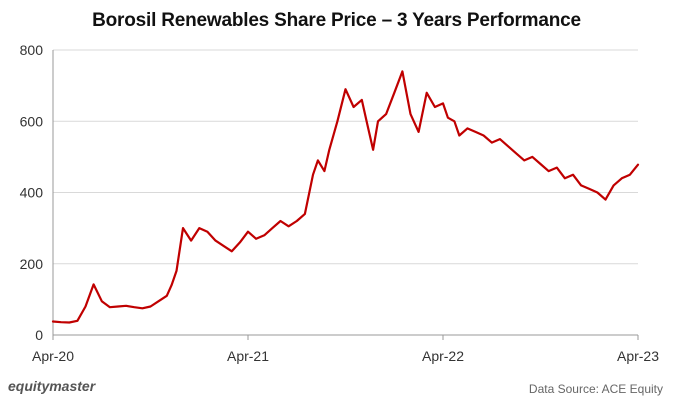 The width and height of the screenshot is (673, 408). Describe the element at coordinates (638, 356) in the screenshot. I see `x-tick-label-Apr-23: Apr-23` at that location.